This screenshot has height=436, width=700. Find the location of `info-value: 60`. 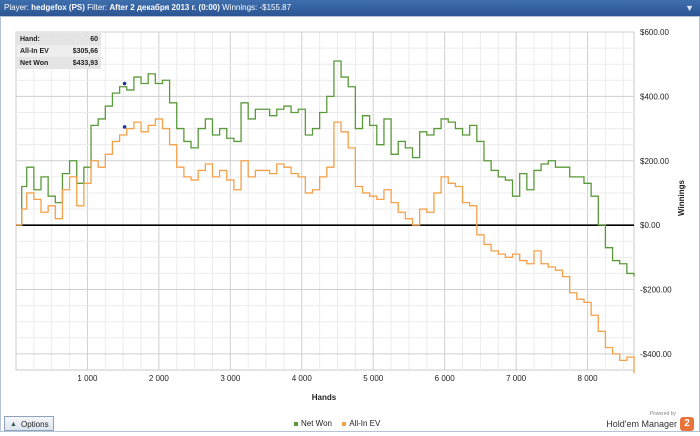

info-value: 60 is located at coordinates (94, 39).